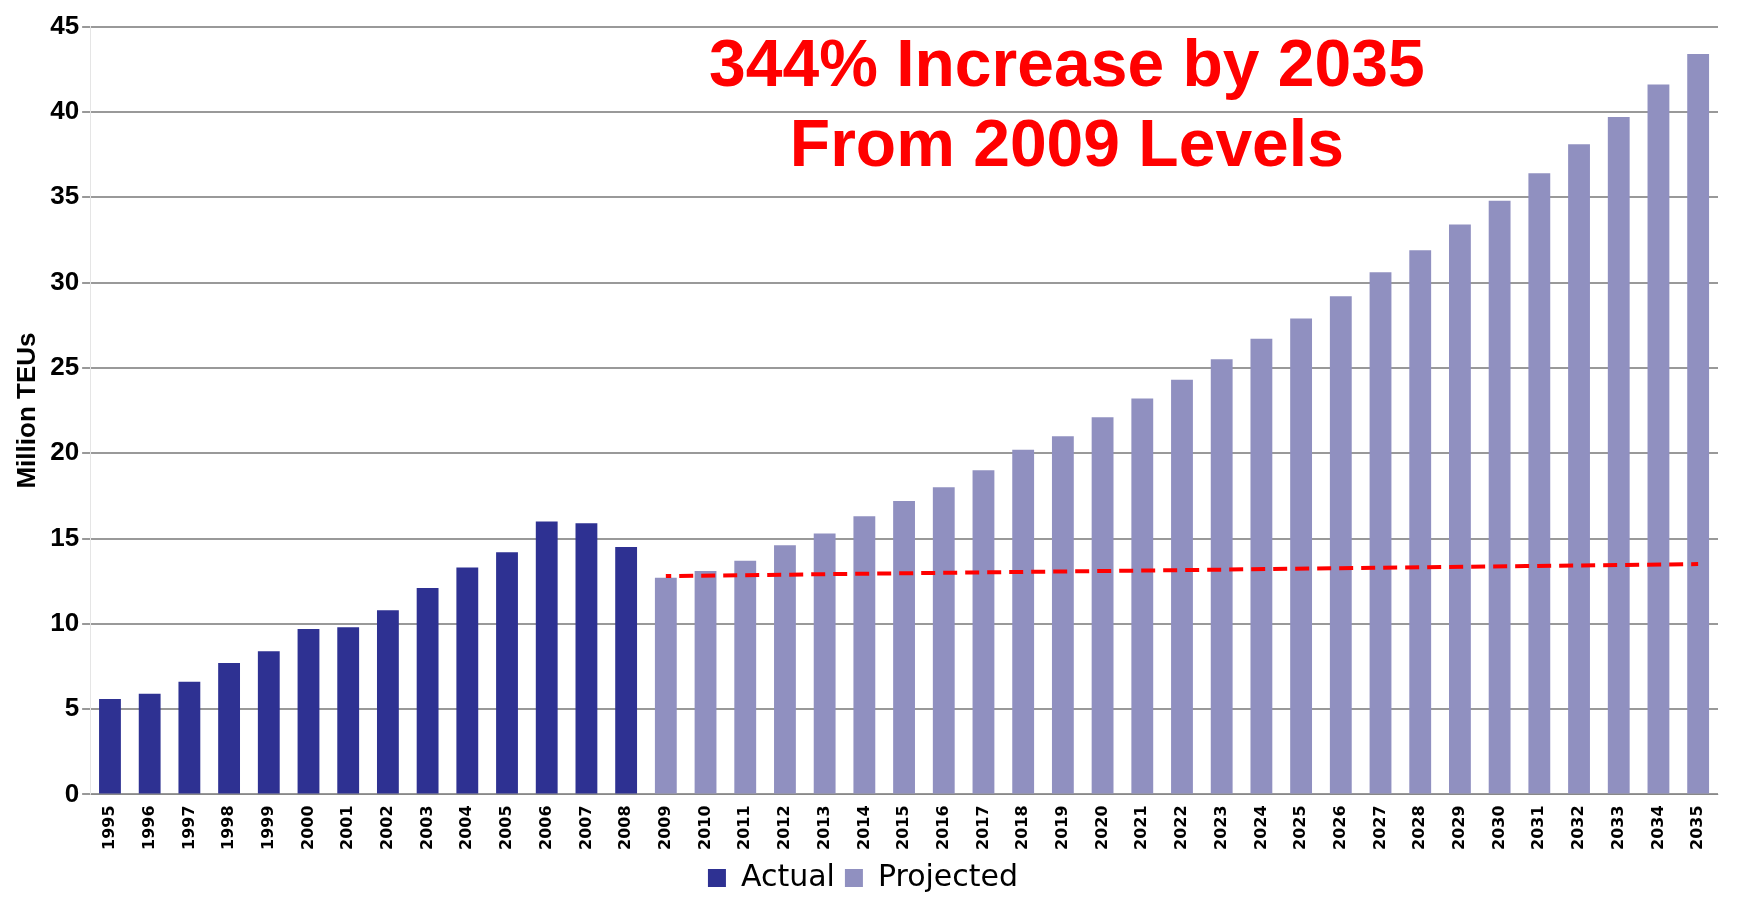  What do you see at coordinates (787, 875) in the screenshot?
I see `legend-label: Actual` at bounding box center [787, 875].